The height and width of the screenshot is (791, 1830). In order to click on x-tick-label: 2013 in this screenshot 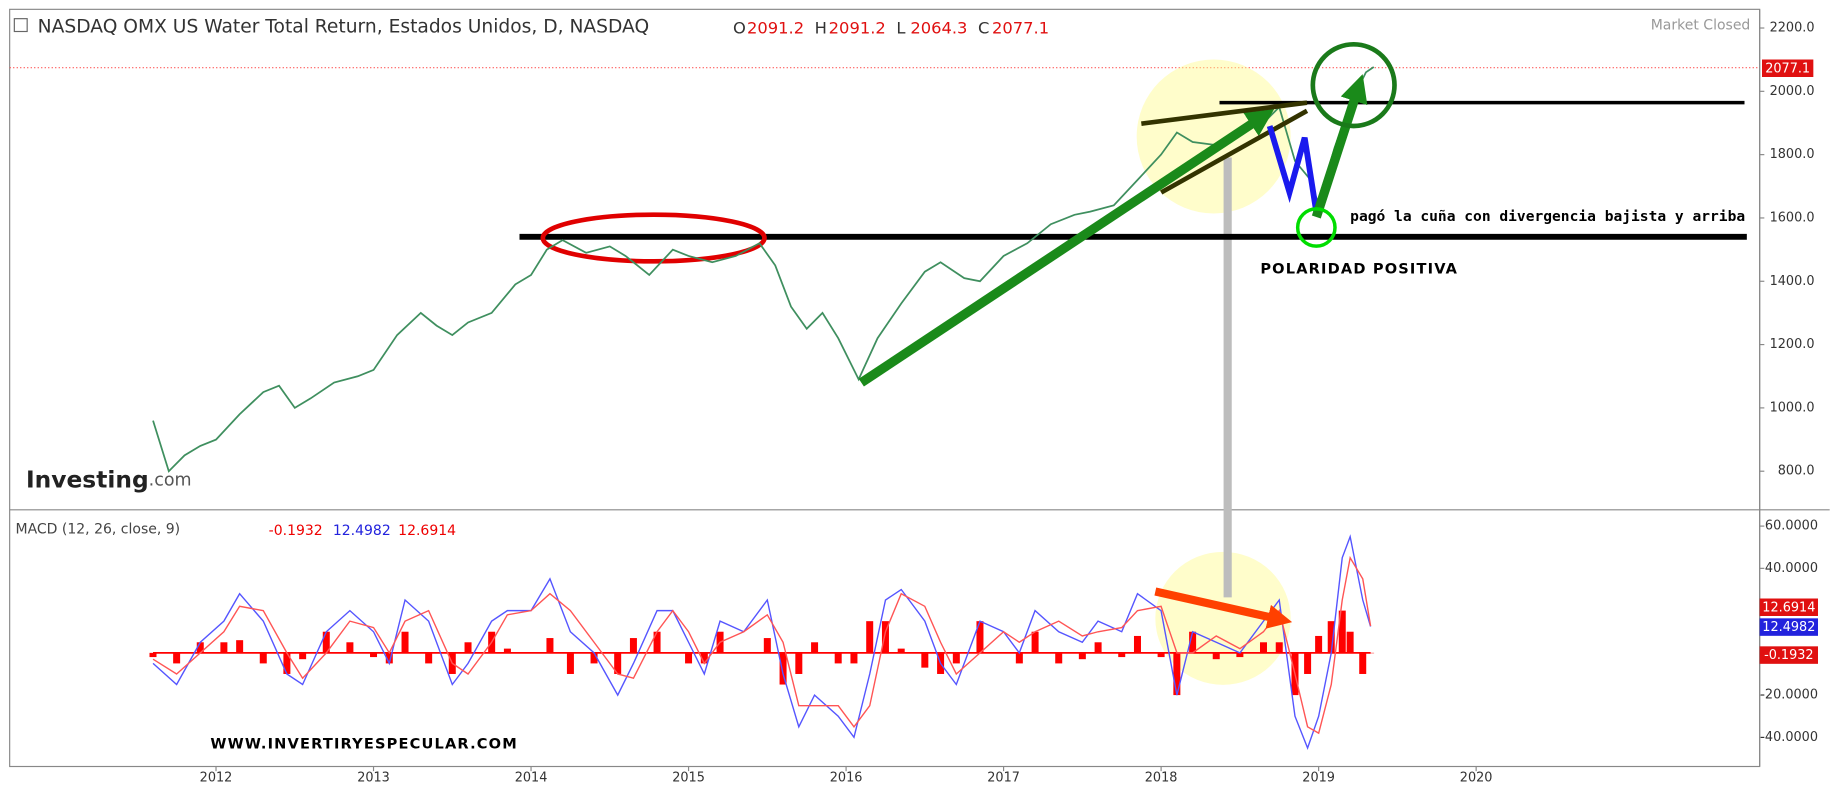, I will do `click(373, 778)`.